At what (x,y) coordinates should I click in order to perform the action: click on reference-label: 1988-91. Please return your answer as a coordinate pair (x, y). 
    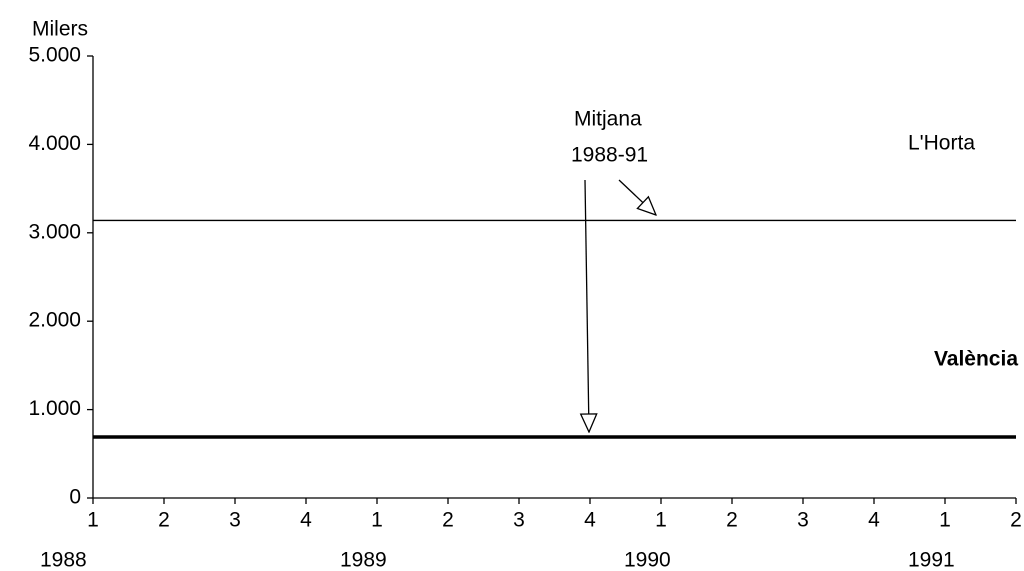
    Looking at the image, I should click on (609, 155).